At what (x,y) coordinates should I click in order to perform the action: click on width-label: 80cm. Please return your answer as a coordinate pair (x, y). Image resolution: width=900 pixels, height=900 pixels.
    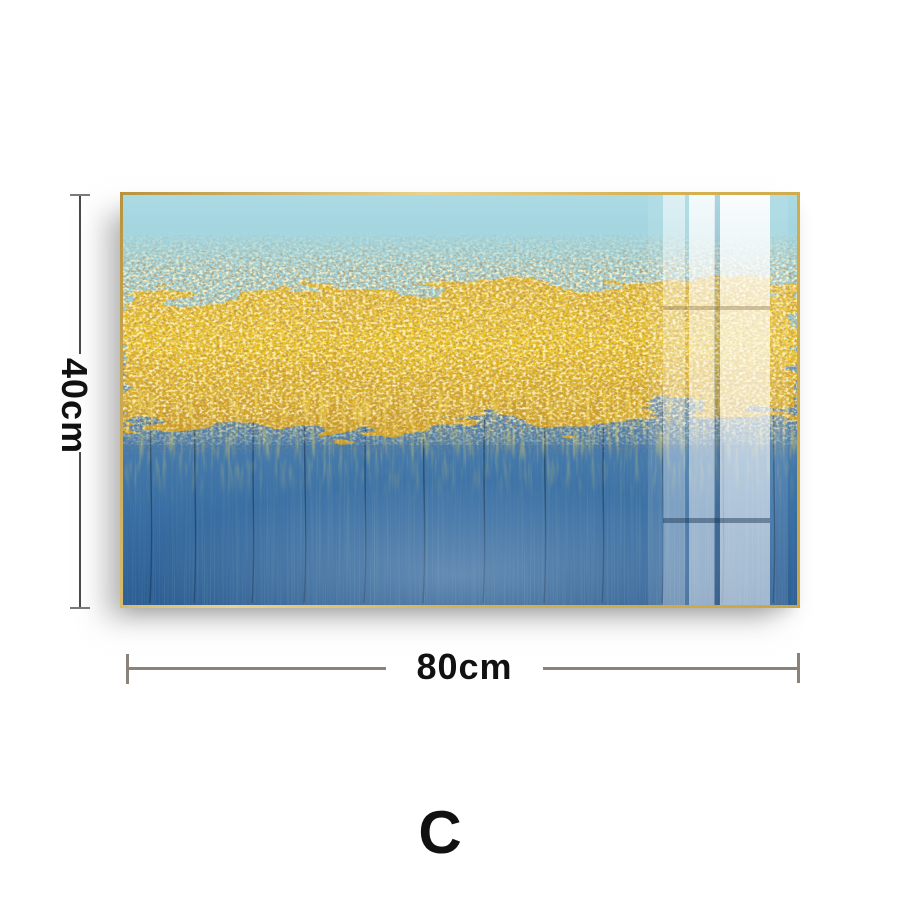
    Looking at the image, I should click on (464, 666).